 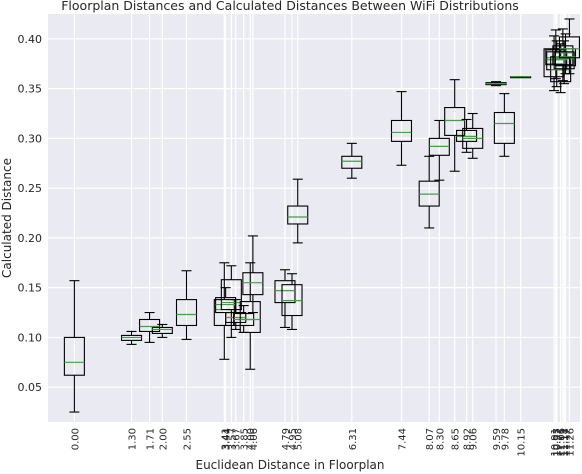 What do you see at coordinates (30, 213) in the screenshot?
I see `y-tick-labels: 0.05 0.10 0.15 0.20 0.25 0.30 0.35 0.40` at bounding box center [30, 213].